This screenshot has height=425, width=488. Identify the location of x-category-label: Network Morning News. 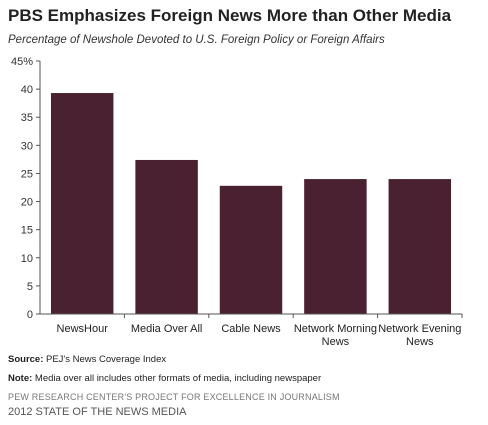
(335, 335).